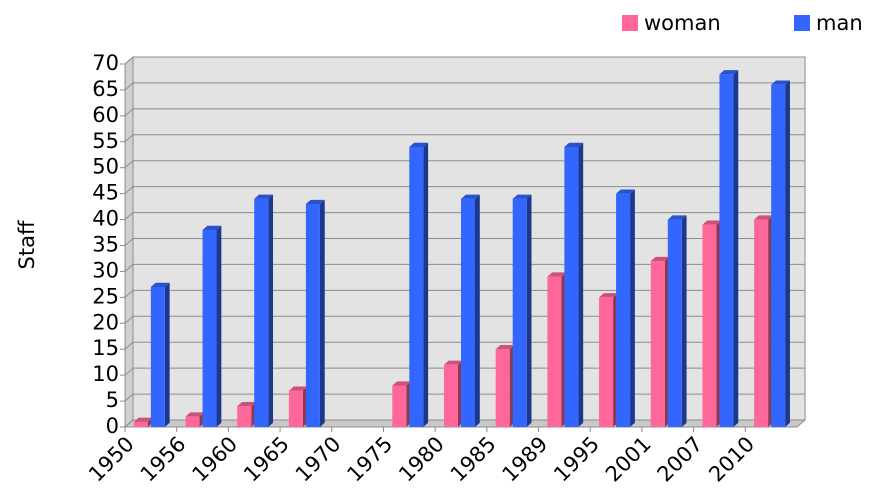 This screenshot has width=878, height=501. I want to click on y-tick-label: 5, so click(112, 400).